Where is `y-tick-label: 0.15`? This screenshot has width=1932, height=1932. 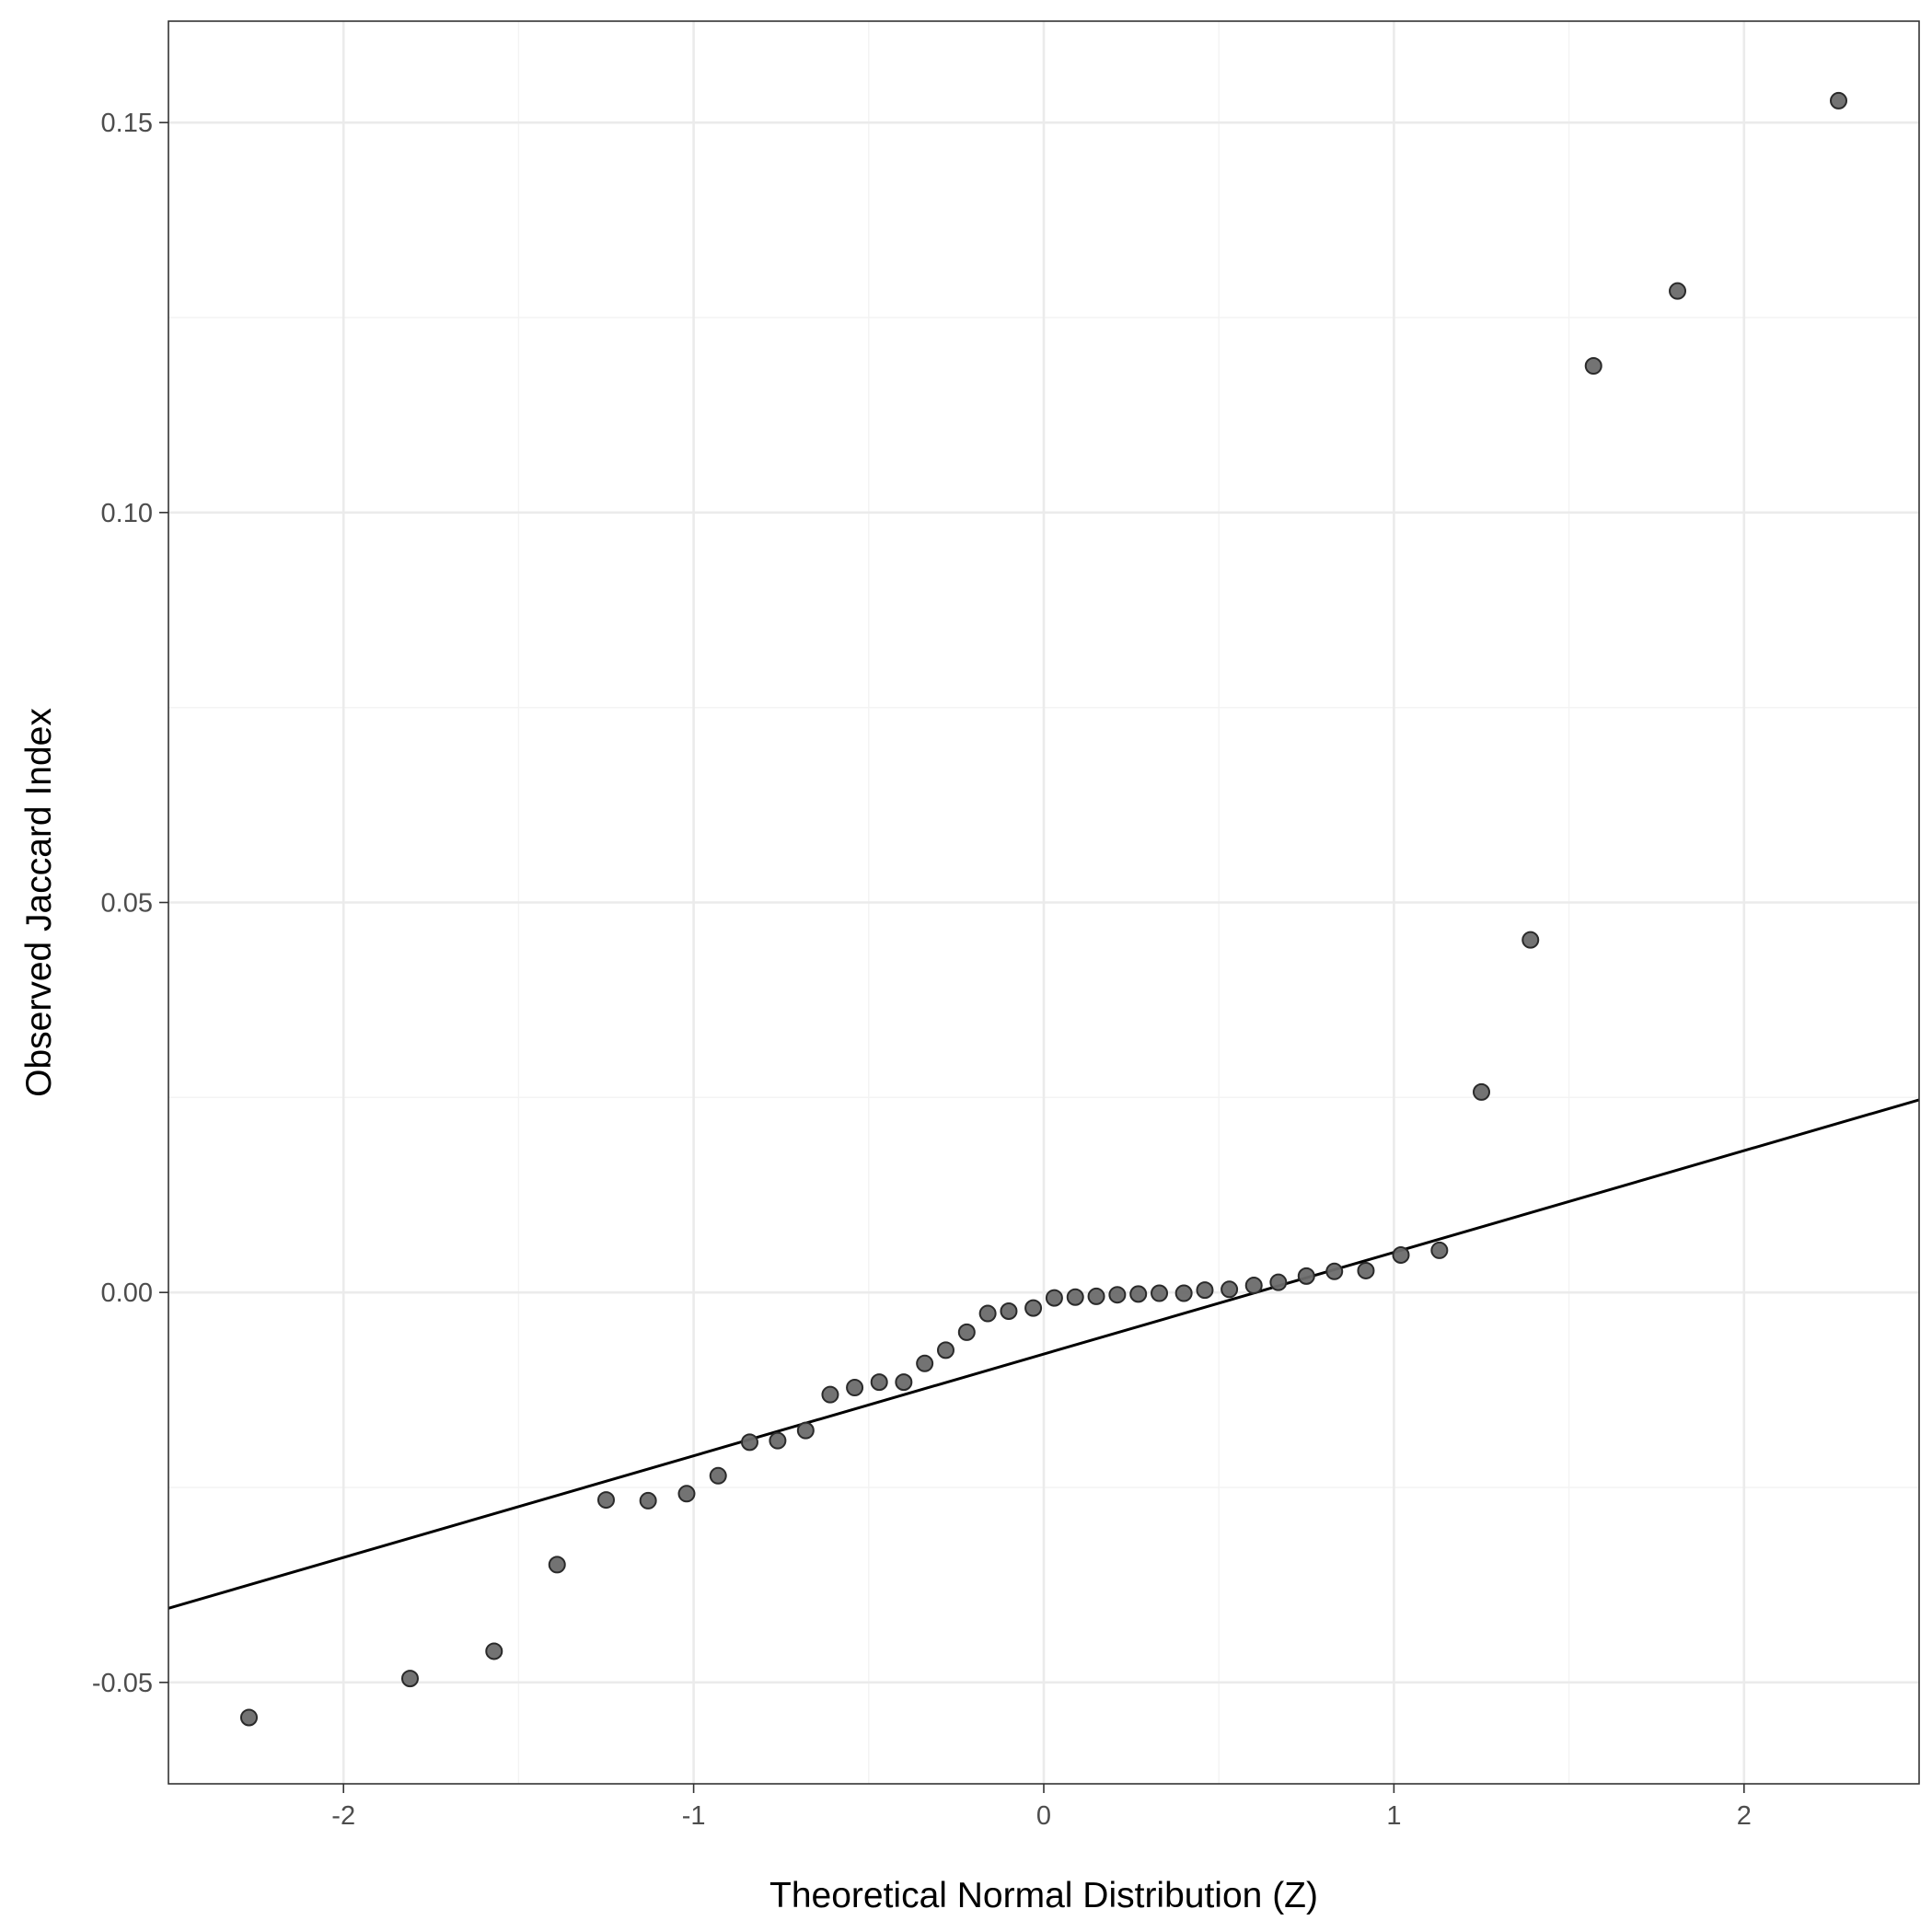 y-tick-label: 0.15 is located at coordinates (127, 124).